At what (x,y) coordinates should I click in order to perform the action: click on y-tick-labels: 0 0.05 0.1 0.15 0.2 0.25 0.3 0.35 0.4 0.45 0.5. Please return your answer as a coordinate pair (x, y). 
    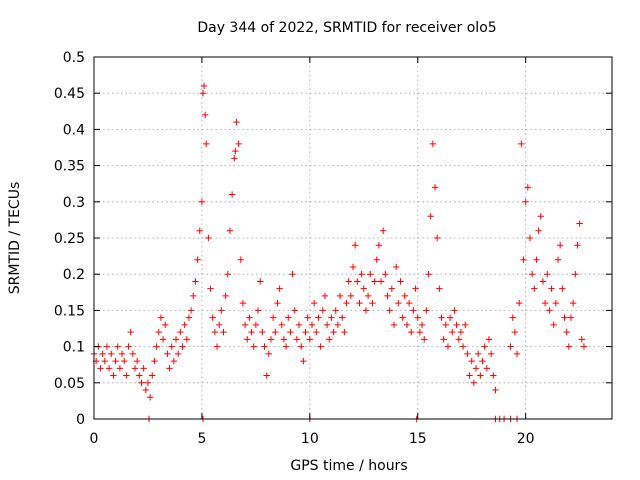
    Looking at the image, I should click on (69, 239).